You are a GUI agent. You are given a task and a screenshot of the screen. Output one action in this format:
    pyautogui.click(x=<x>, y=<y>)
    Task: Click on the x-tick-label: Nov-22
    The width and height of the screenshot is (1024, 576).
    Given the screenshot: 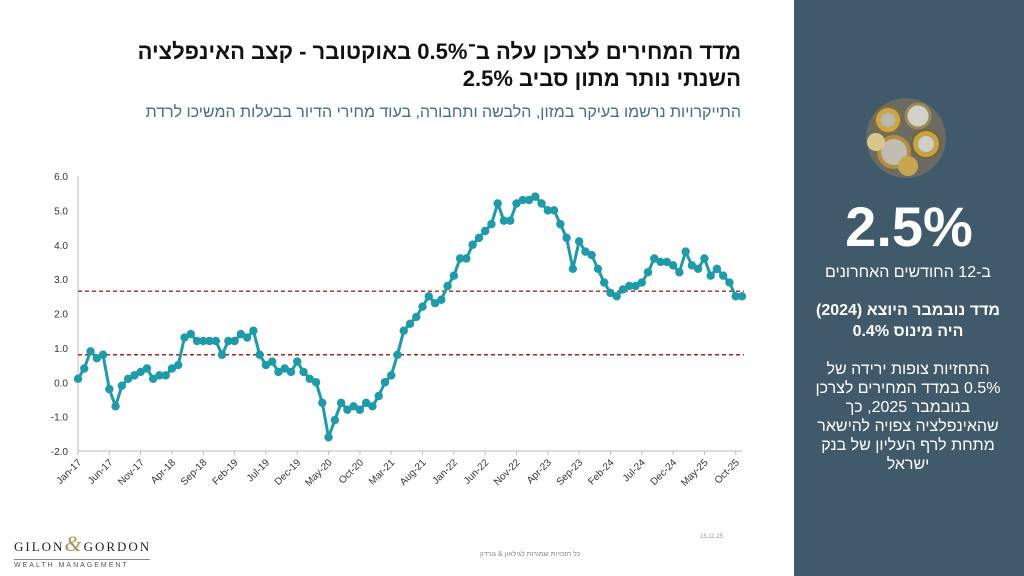 What is the action you would take?
    pyautogui.click(x=507, y=472)
    